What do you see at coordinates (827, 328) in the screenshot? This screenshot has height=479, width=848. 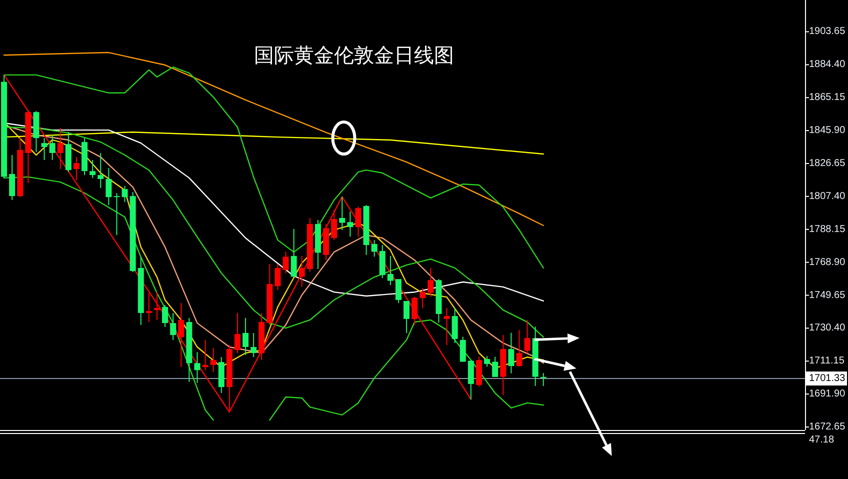 I see `y-tick-label: 1730.40` at bounding box center [827, 328].